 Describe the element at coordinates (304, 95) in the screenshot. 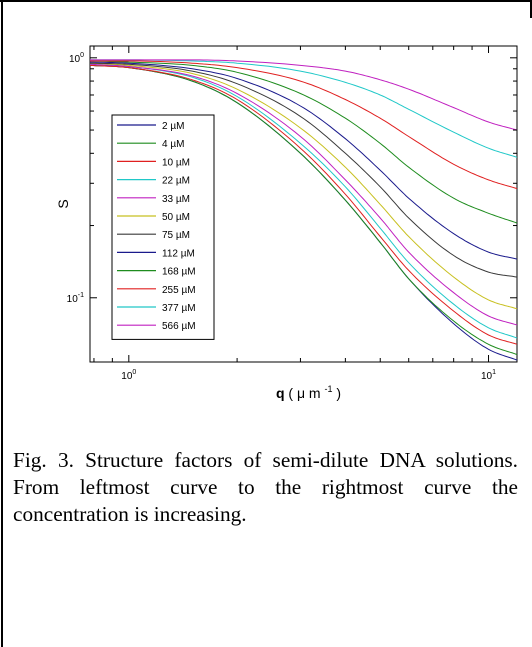

I see `series-line` at that location.